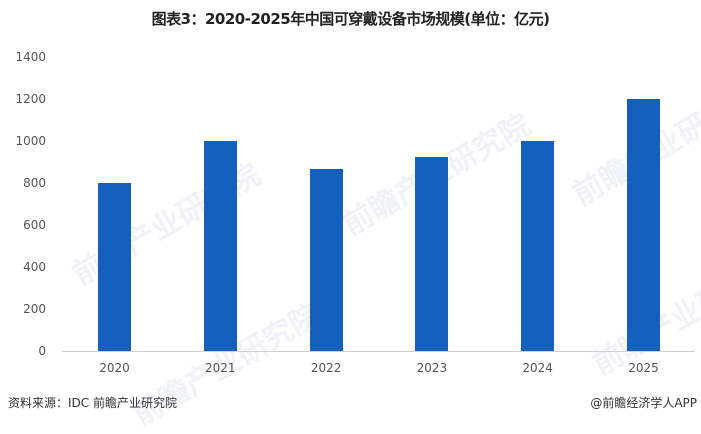  Describe the element at coordinates (643, 368) in the screenshot. I see `x-tick-label: 2025` at that location.